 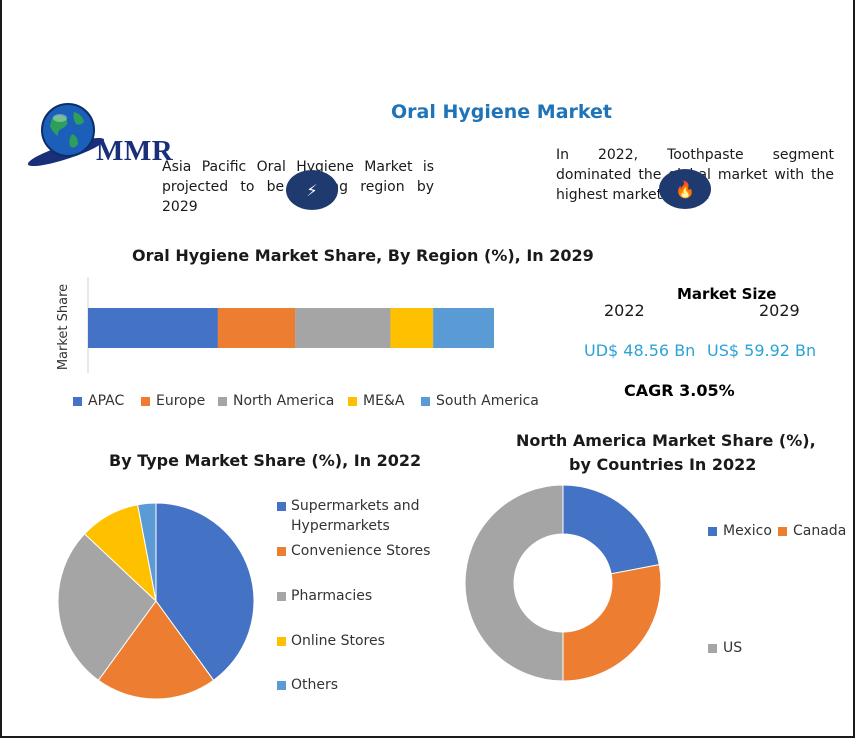 What do you see at coordinates (315, 685) in the screenshot?
I see `legend-label: Others` at bounding box center [315, 685].